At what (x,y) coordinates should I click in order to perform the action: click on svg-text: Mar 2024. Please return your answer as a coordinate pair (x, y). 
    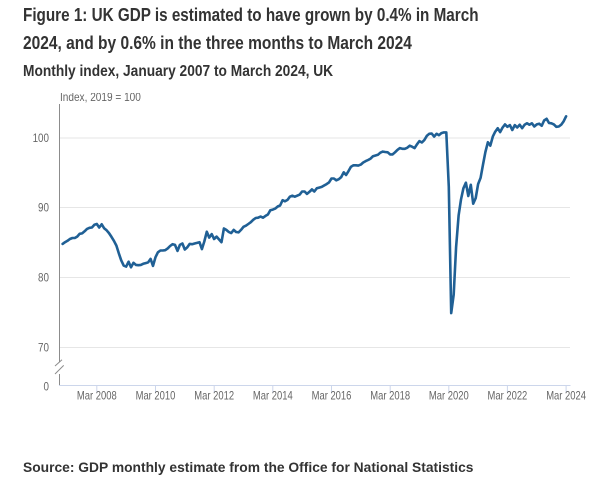
    Looking at the image, I should click on (566, 395).